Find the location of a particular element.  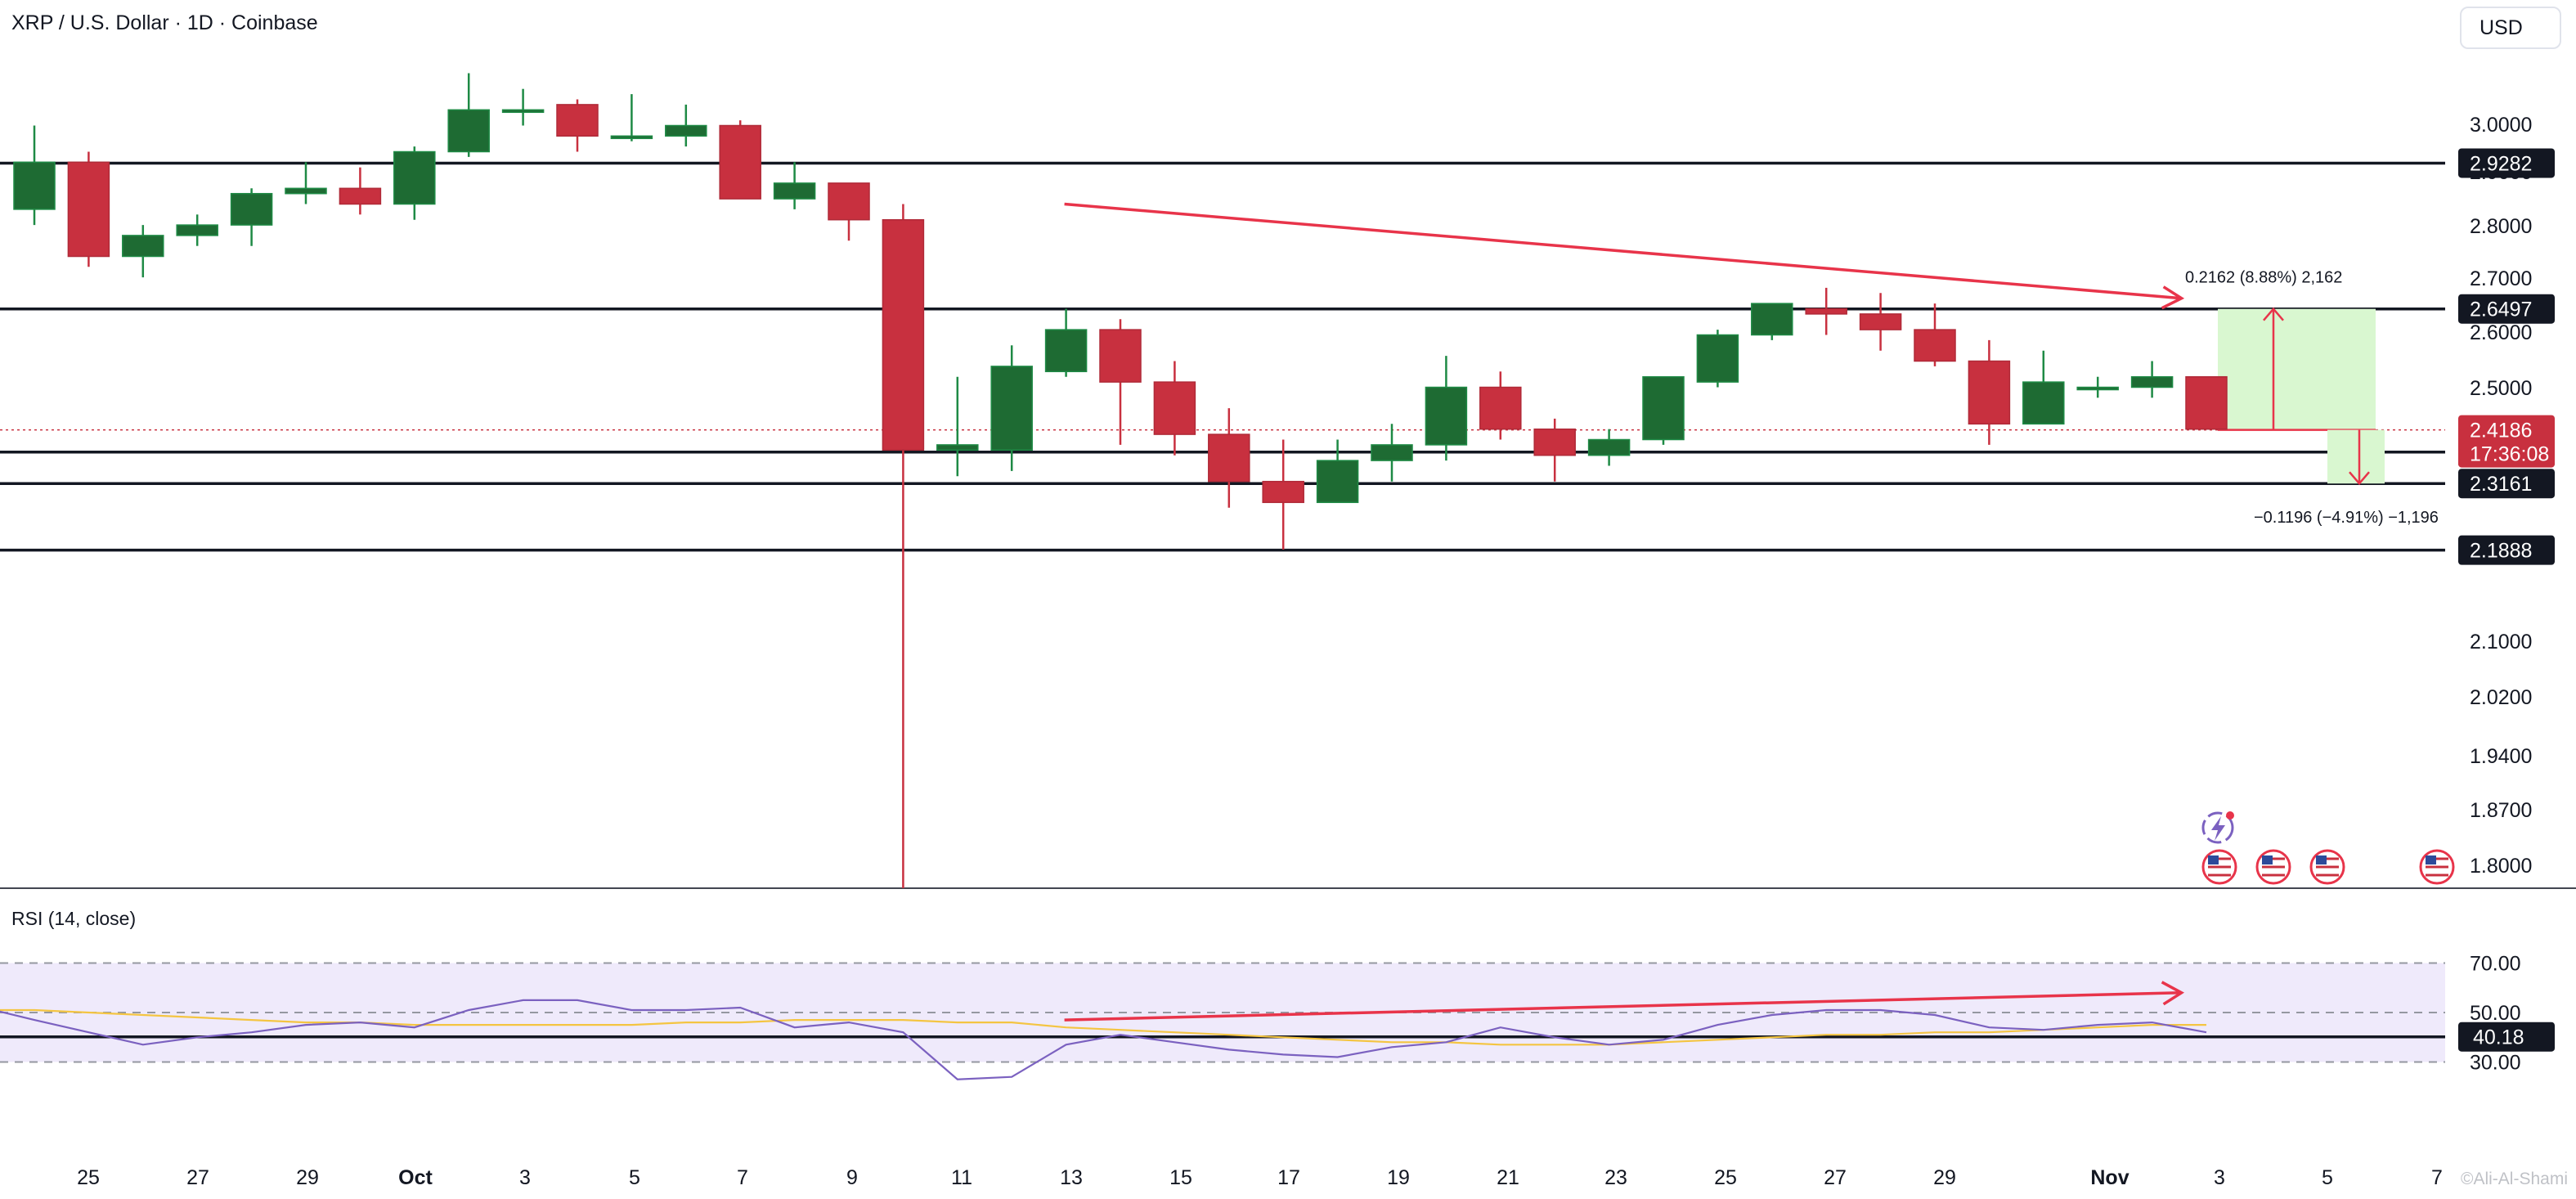

time-tick-label: 17 is located at coordinates (1288, 1177).